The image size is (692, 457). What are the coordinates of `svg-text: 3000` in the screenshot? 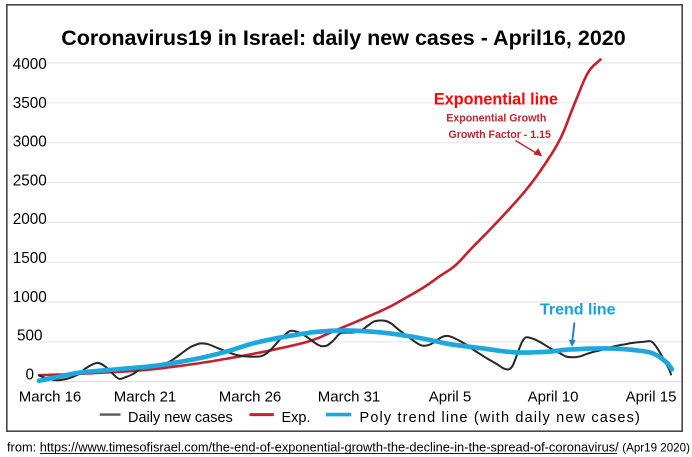 It's located at (30, 142).